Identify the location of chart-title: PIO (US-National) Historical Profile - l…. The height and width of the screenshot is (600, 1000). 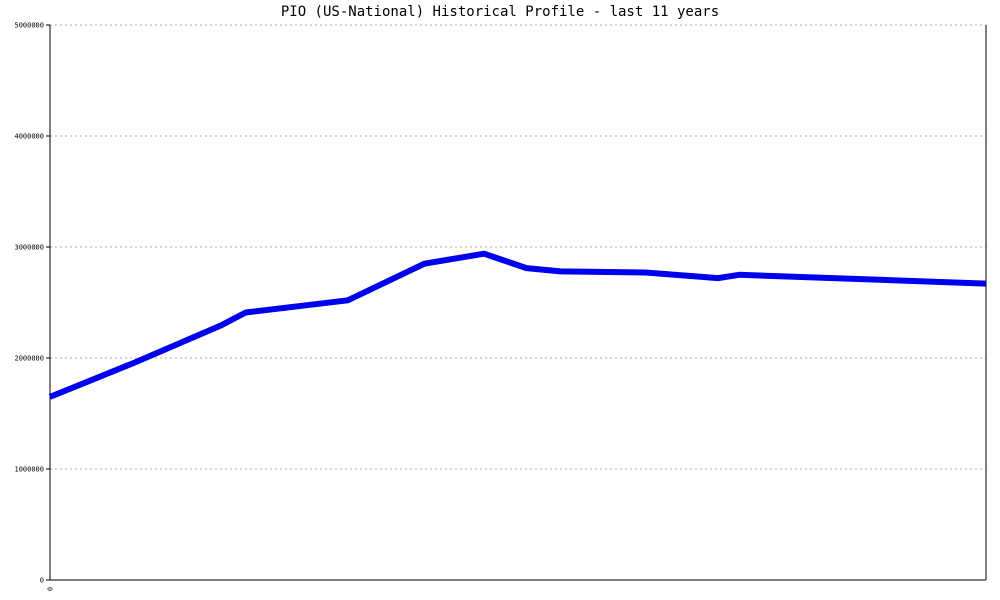
(500, 12).